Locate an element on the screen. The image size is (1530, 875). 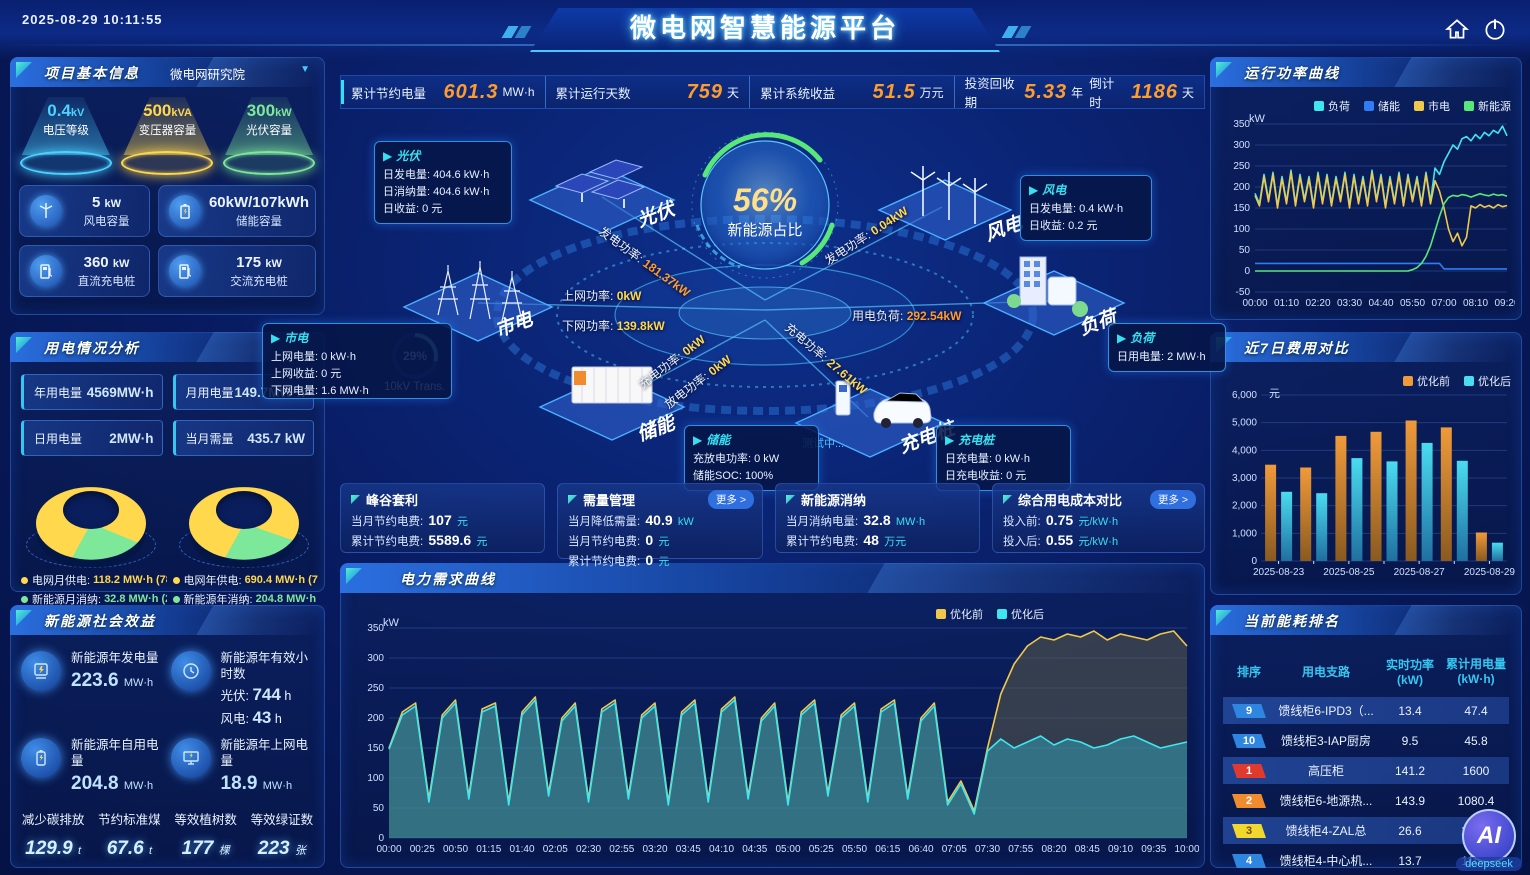
storage-node is located at coordinates (612, 403).